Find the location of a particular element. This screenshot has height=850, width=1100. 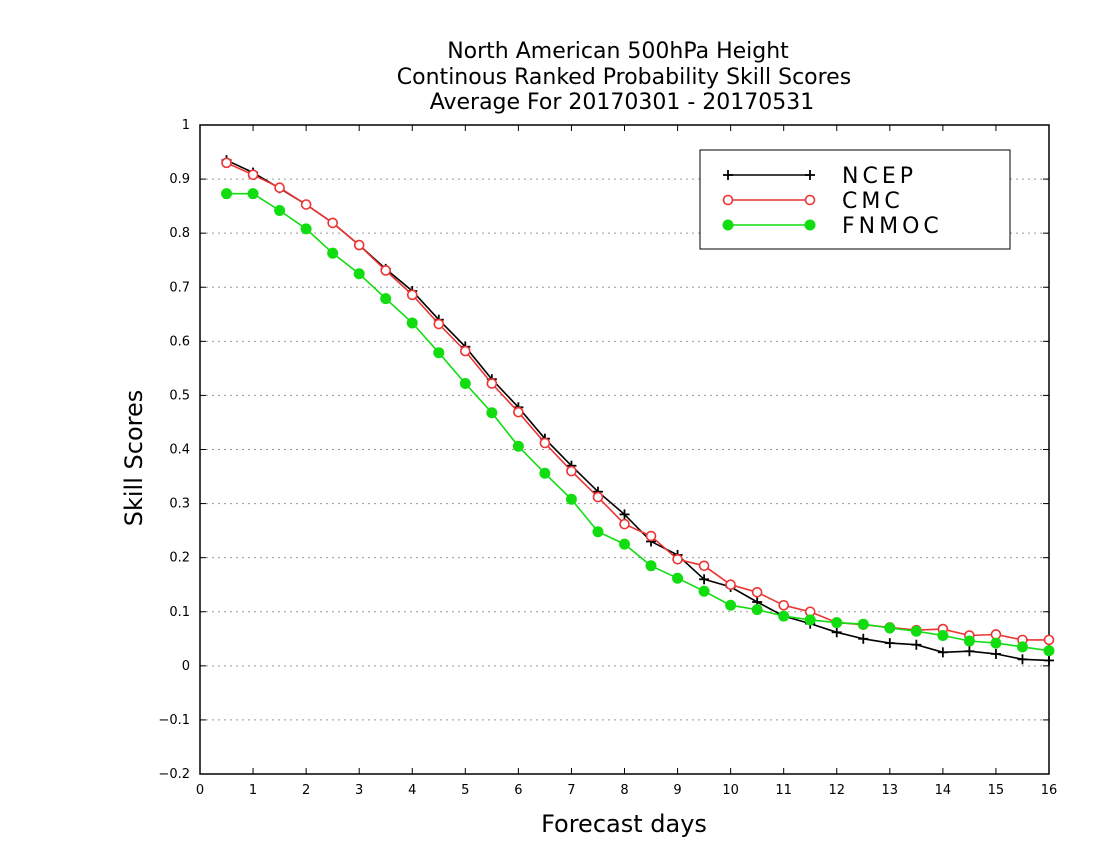

x-tick-label-2: 2 is located at coordinates (306, 790).